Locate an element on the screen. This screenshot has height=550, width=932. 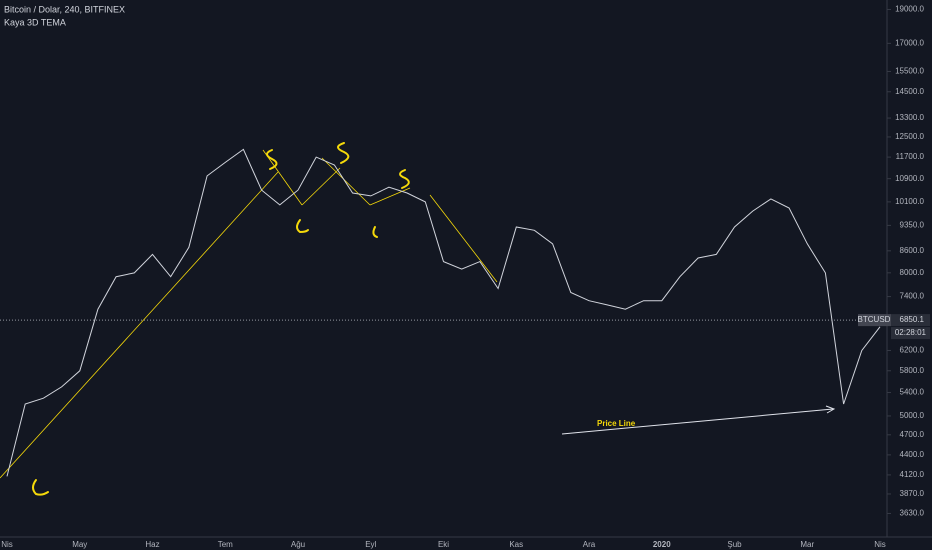
x-tick-label: Mar is located at coordinates (807, 544).